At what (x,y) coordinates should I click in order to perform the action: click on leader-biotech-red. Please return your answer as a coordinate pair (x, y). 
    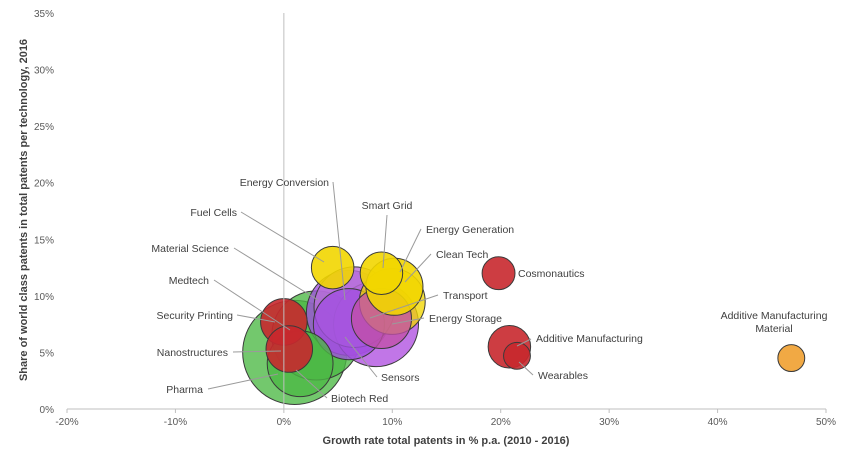
    Looking at the image, I should click on (311, 384).